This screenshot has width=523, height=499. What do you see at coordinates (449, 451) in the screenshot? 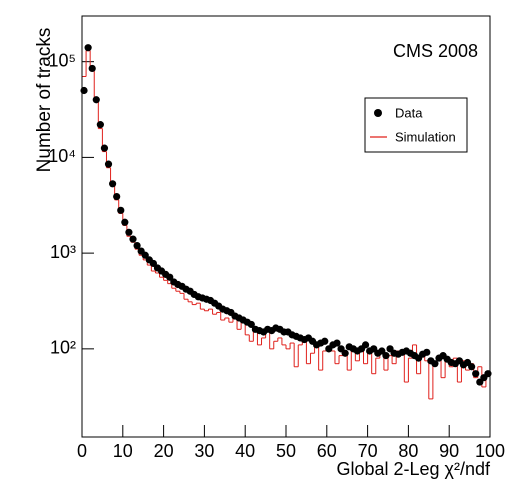
I see `x-tick-label: 90` at bounding box center [449, 451].